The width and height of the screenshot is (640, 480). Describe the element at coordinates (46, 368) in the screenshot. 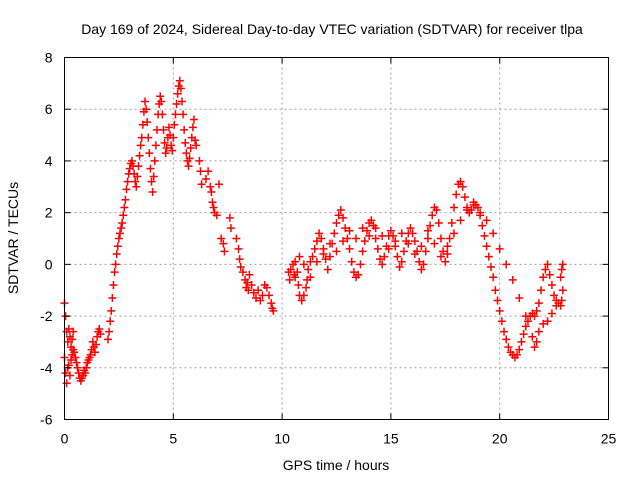

I see `y-tick-label: -4` at that location.